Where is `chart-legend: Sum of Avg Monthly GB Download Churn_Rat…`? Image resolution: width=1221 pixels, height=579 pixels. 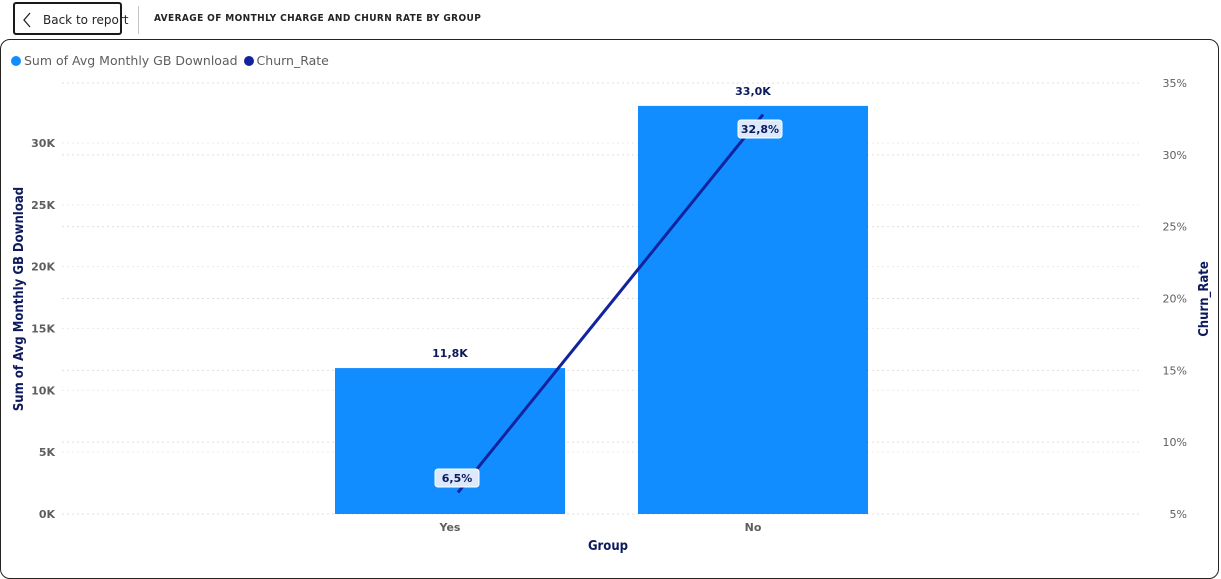 chart-legend: Sum of Avg Monthly GB Download Churn_Rat… is located at coordinates (173, 60).